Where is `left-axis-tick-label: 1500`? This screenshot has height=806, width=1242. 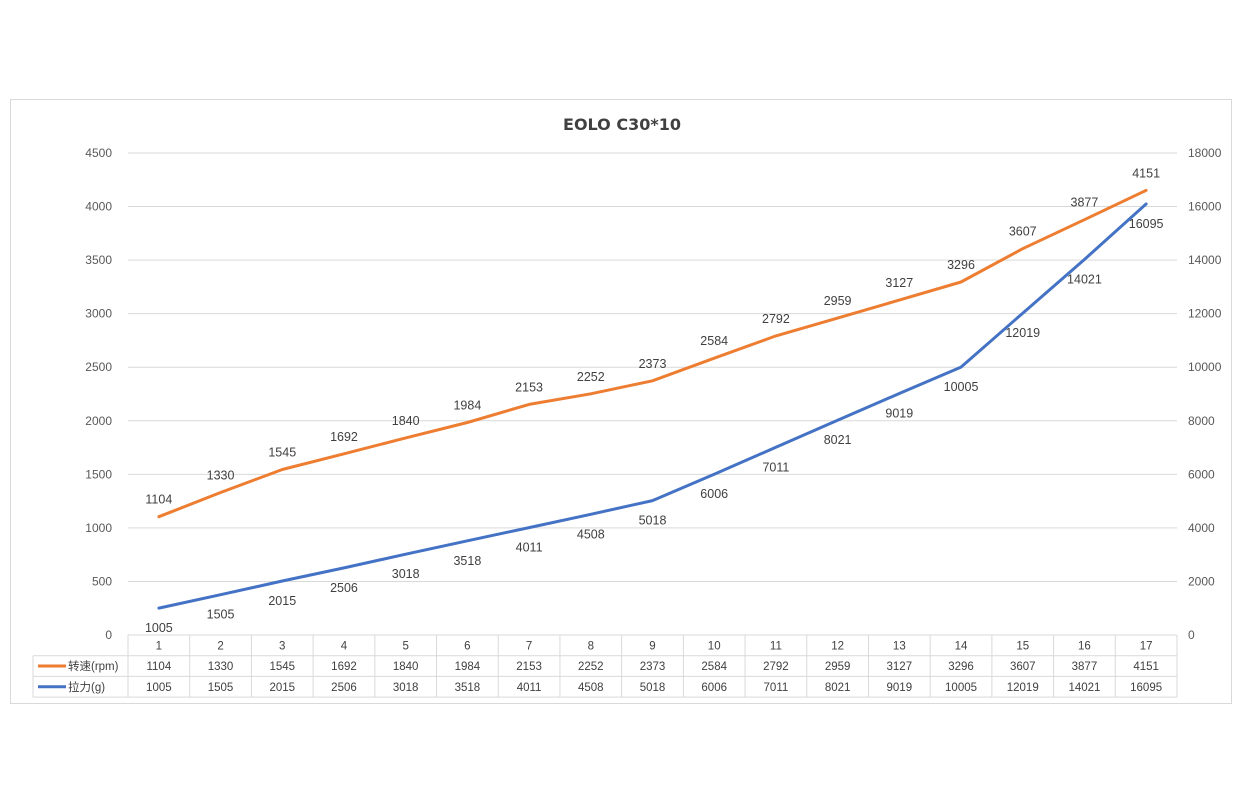 left-axis-tick-label: 1500 is located at coordinates (98, 474).